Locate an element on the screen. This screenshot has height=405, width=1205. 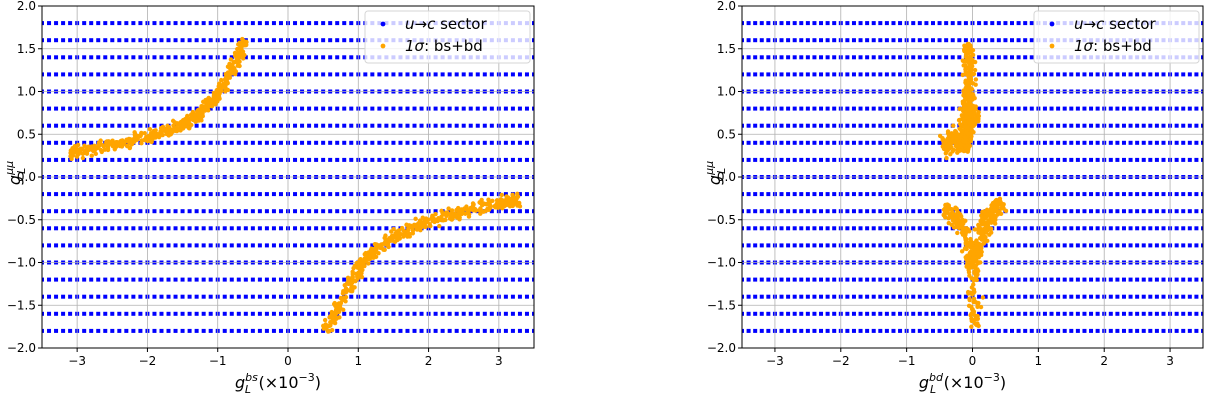
series-1sigma-bs-bd is located at coordinates (973, 185).